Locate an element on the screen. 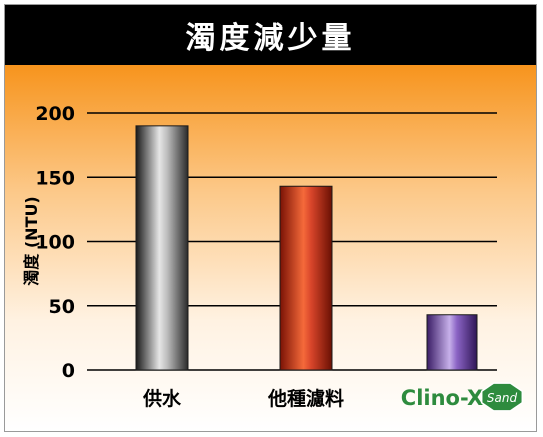 This screenshot has width=543, height=437. title-bar: 濁度減少量 is located at coordinates (270, 35).